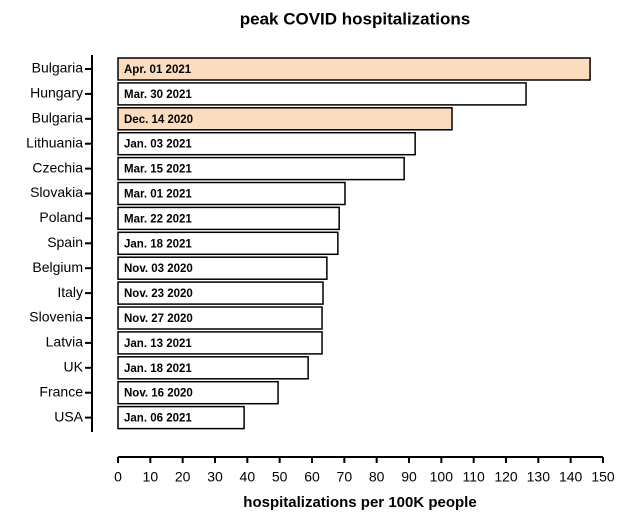 This screenshot has height=512, width=617. What do you see at coordinates (355, 18) in the screenshot?
I see `chart-title: peak COVID hospitalizations` at bounding box center [355, 18].